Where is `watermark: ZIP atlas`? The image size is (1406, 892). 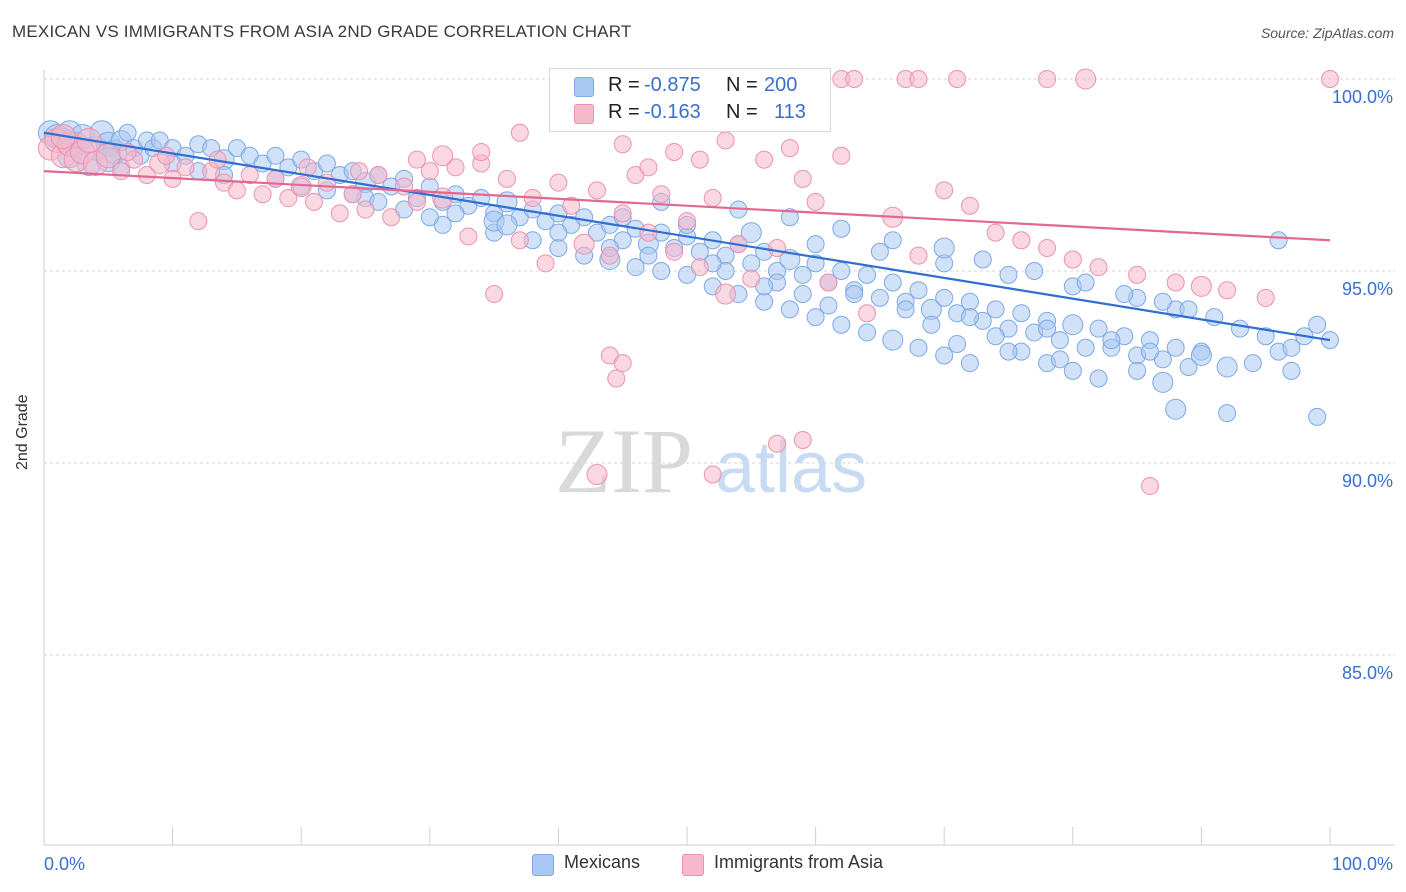
watermark: ZIP atlas is located at coordinates (711, 461).